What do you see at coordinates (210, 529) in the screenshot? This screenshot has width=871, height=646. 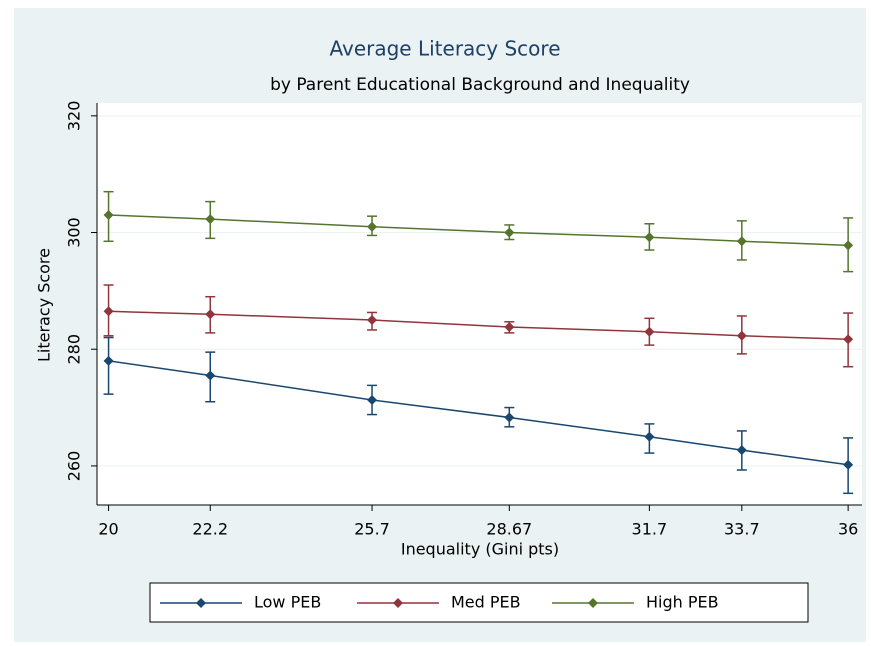 I see `x-tick-label: 22.2` at bounding box center [210, 529].